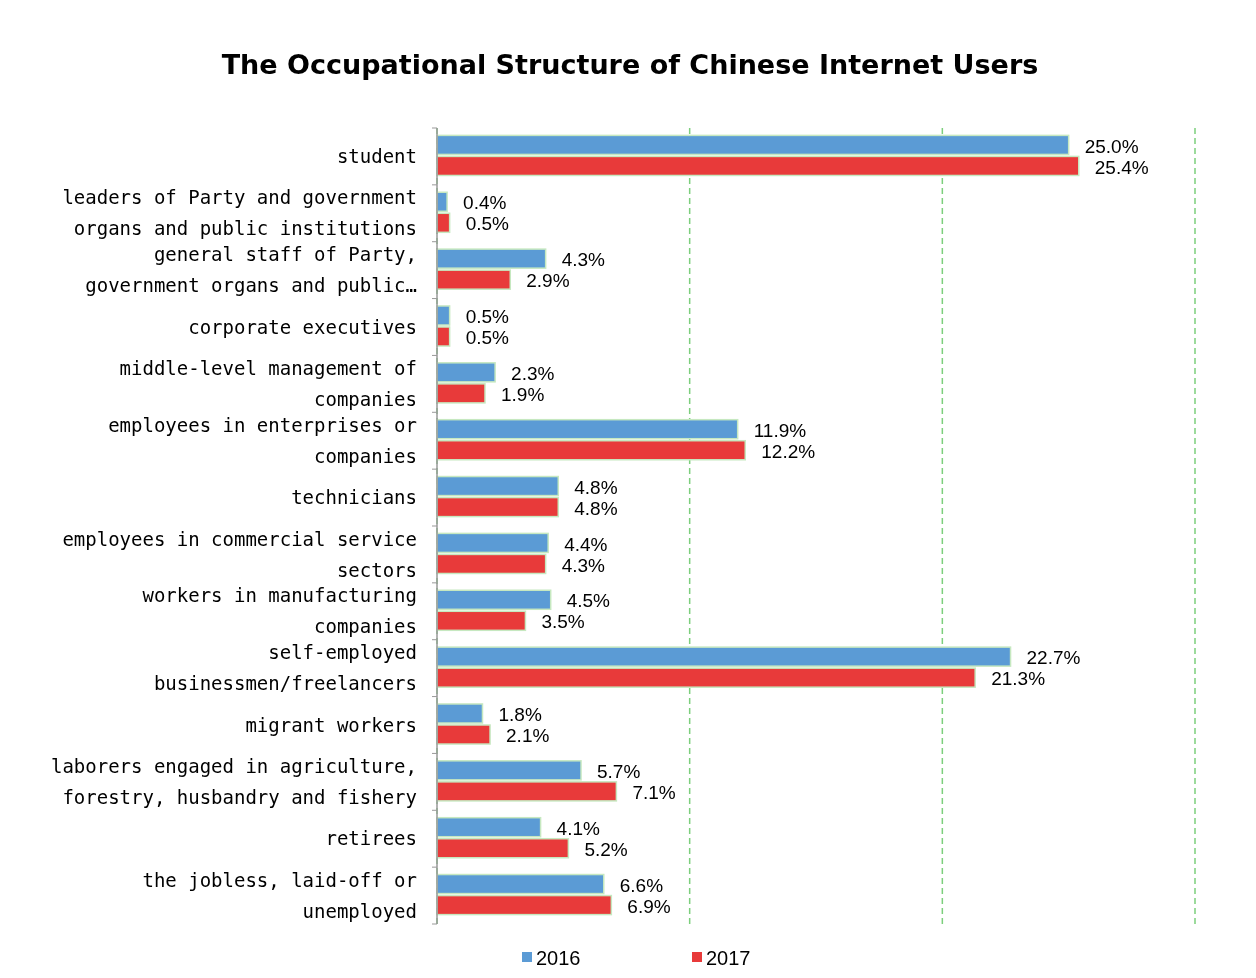 The image size is (1256, 978). I want to click on data-label: 4.4%, so click(586, 544).